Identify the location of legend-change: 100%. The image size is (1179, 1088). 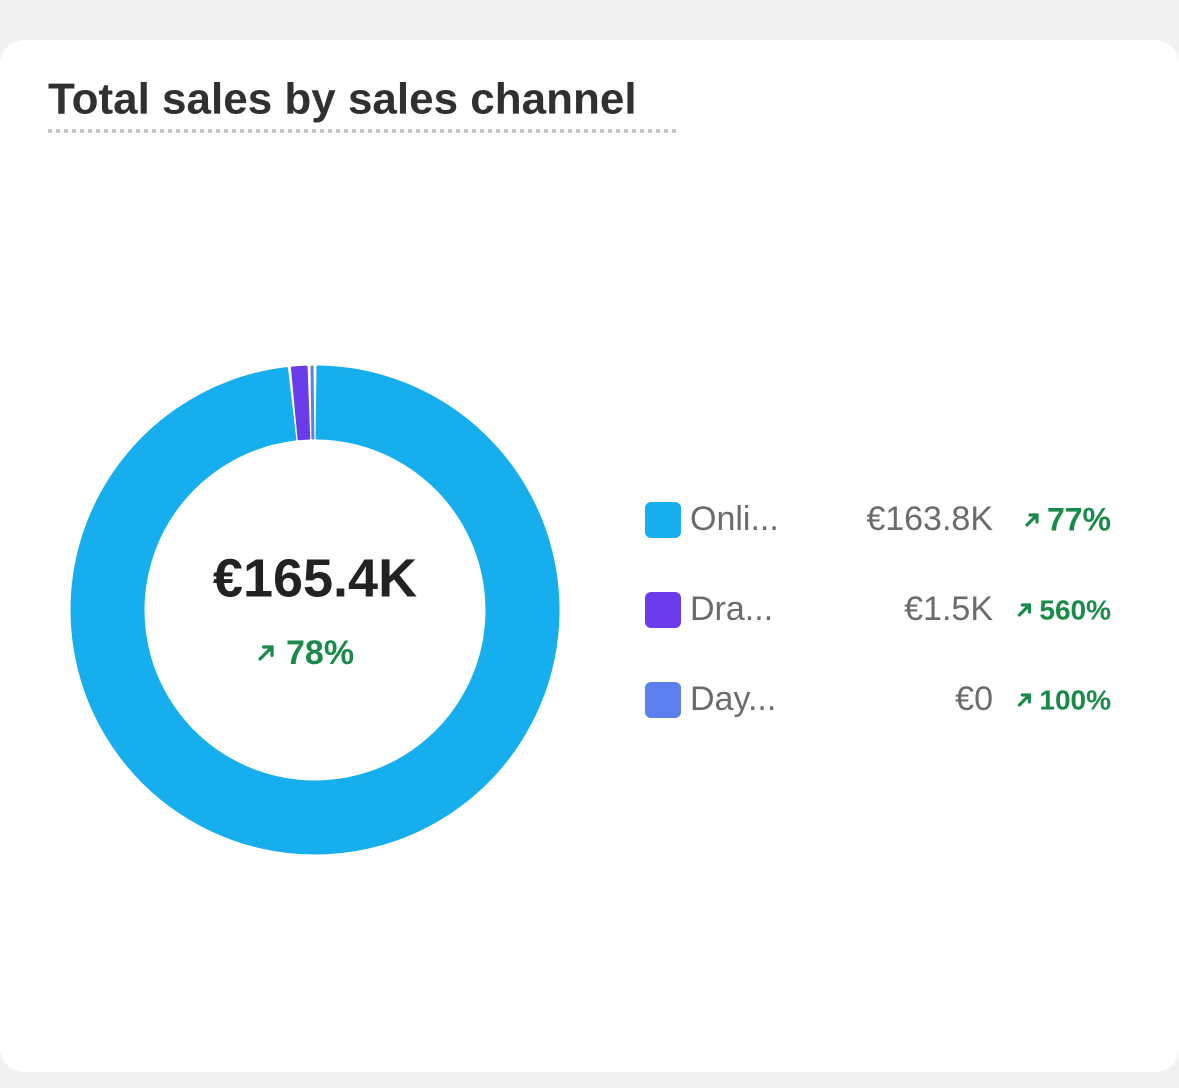
(1075, 699).